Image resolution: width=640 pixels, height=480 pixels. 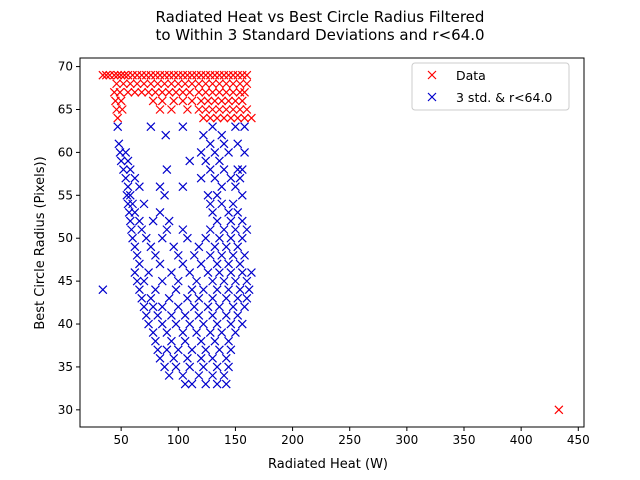 I want to click on y-tick-label: 35, so click(x=65, y=367).